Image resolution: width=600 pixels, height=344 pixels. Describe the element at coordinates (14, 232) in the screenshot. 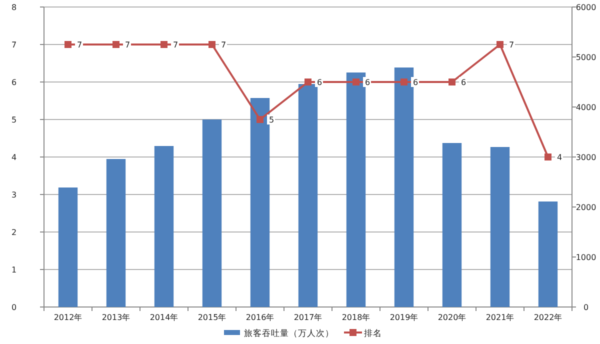

I see `y-tick-label: 2` at that location.